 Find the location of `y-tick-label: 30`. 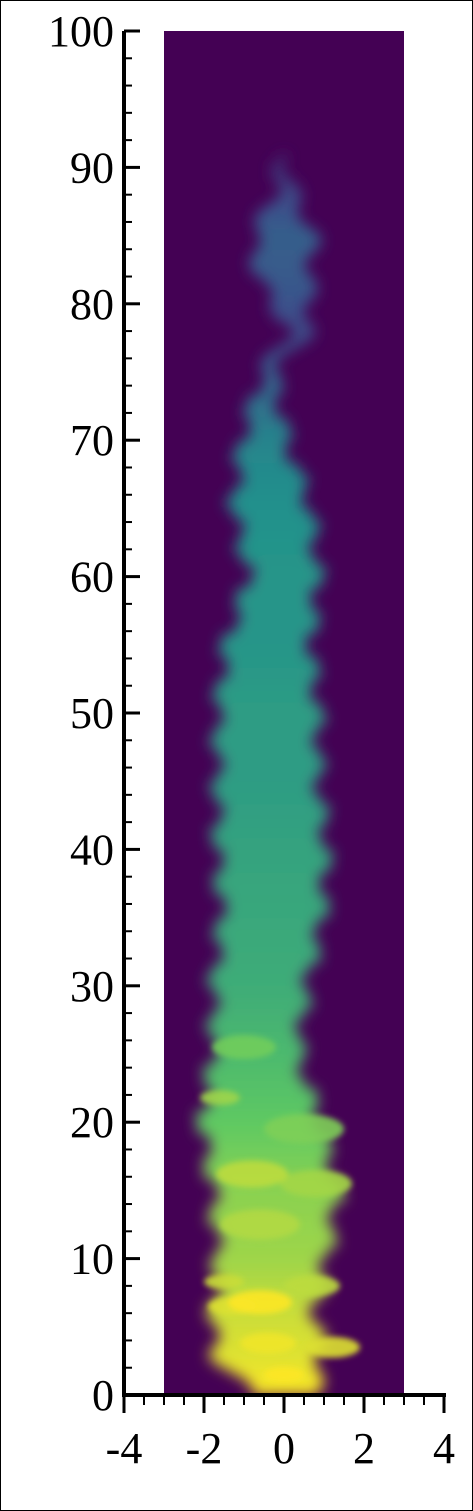

y-tick-label: 30 is located at coordinates (92, 986).